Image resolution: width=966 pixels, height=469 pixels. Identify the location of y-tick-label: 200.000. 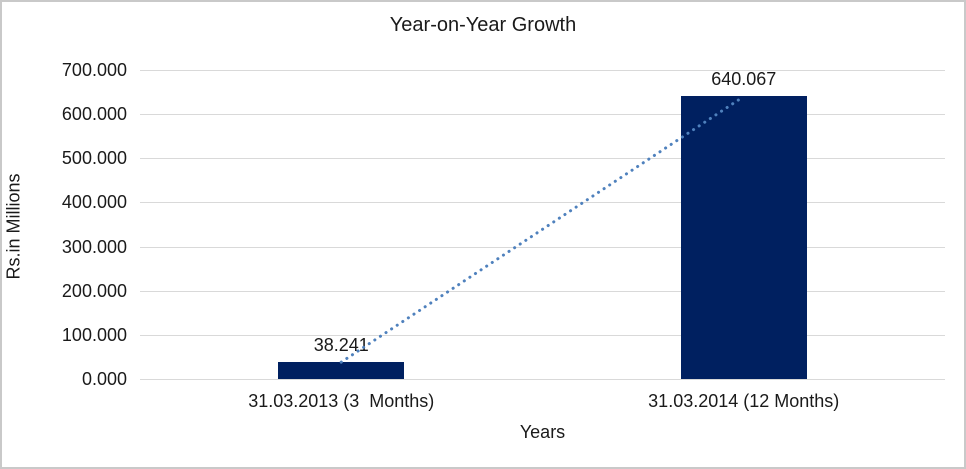
(94, 291).